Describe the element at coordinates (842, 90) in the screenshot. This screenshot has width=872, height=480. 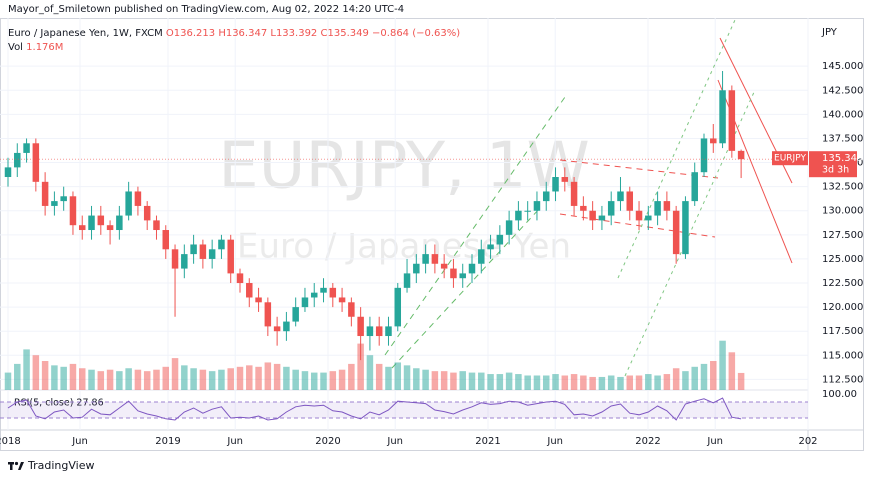
I see `y-tick-label: 142.500` at that location.